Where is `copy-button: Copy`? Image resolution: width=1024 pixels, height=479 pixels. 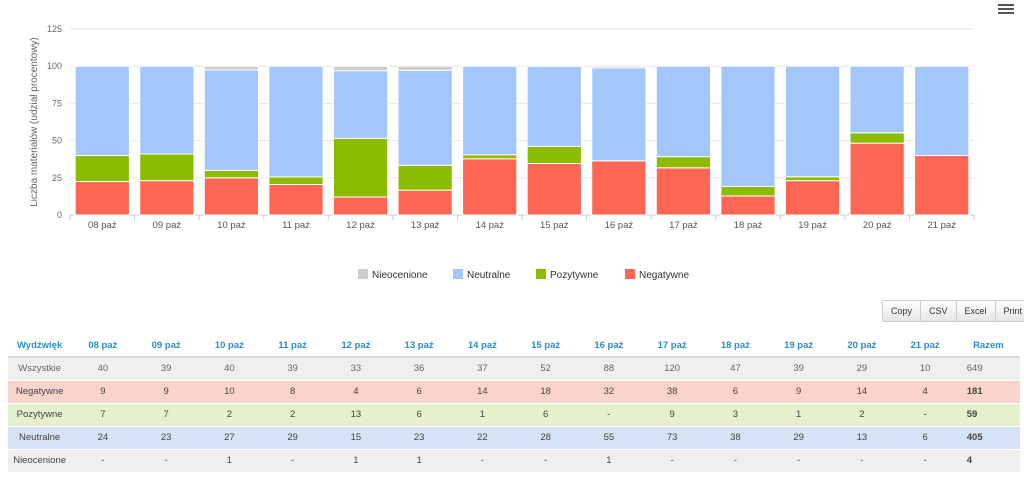
copy-button: Copy is located at coordinates (902, 311).